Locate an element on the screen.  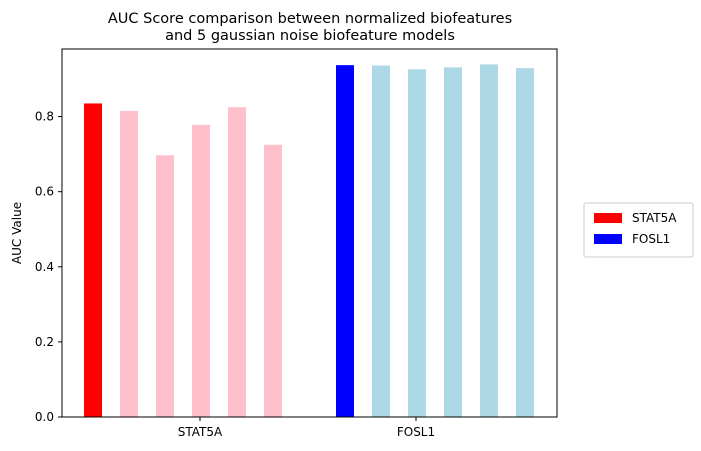
bar-stat5a-normalized is located at coordinates (93, 260).